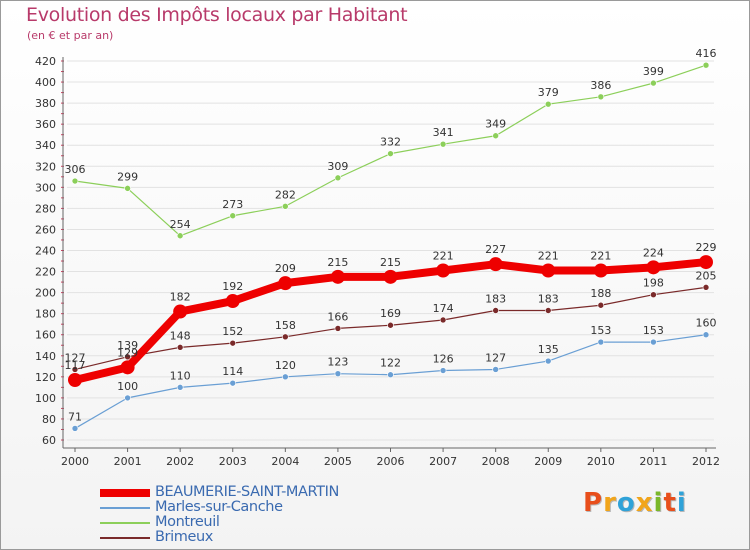  I want to click on data-label: 306, so click(75, 169).